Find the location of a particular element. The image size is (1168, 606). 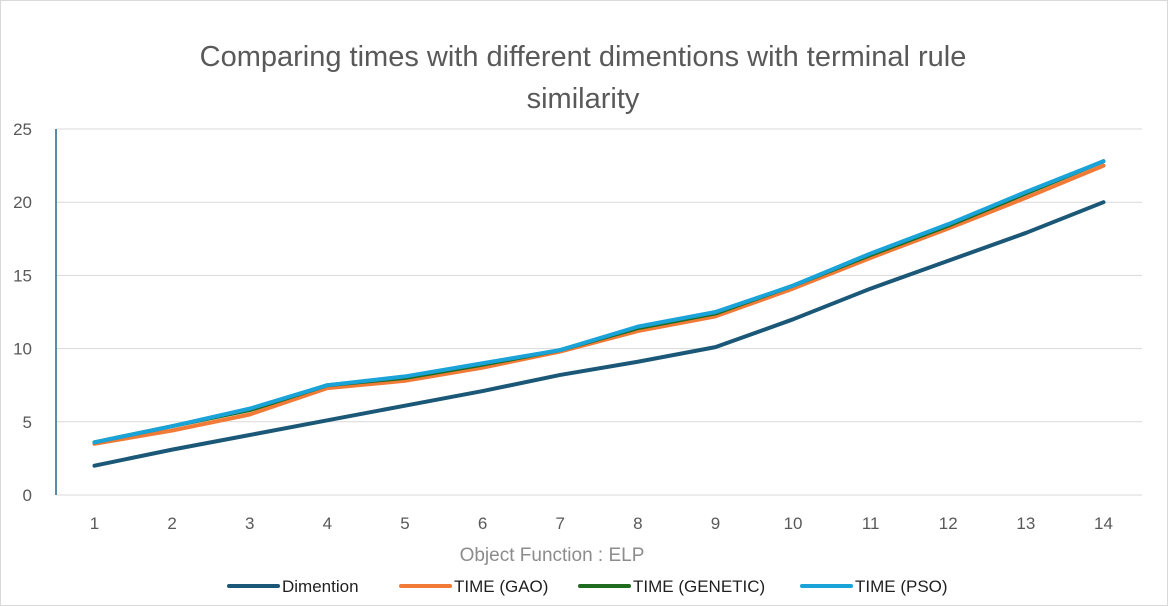

legend-item: TIME (GAO) is located at coordinates (473, 586).